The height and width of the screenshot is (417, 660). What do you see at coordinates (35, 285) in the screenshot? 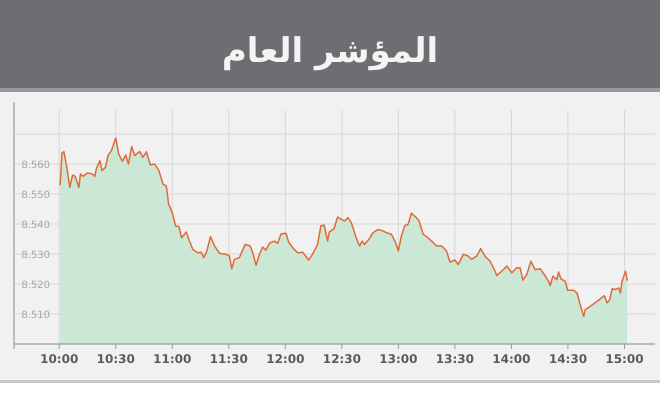
I see `y-tick-label: 8.520` at bounding box center [35, 285].